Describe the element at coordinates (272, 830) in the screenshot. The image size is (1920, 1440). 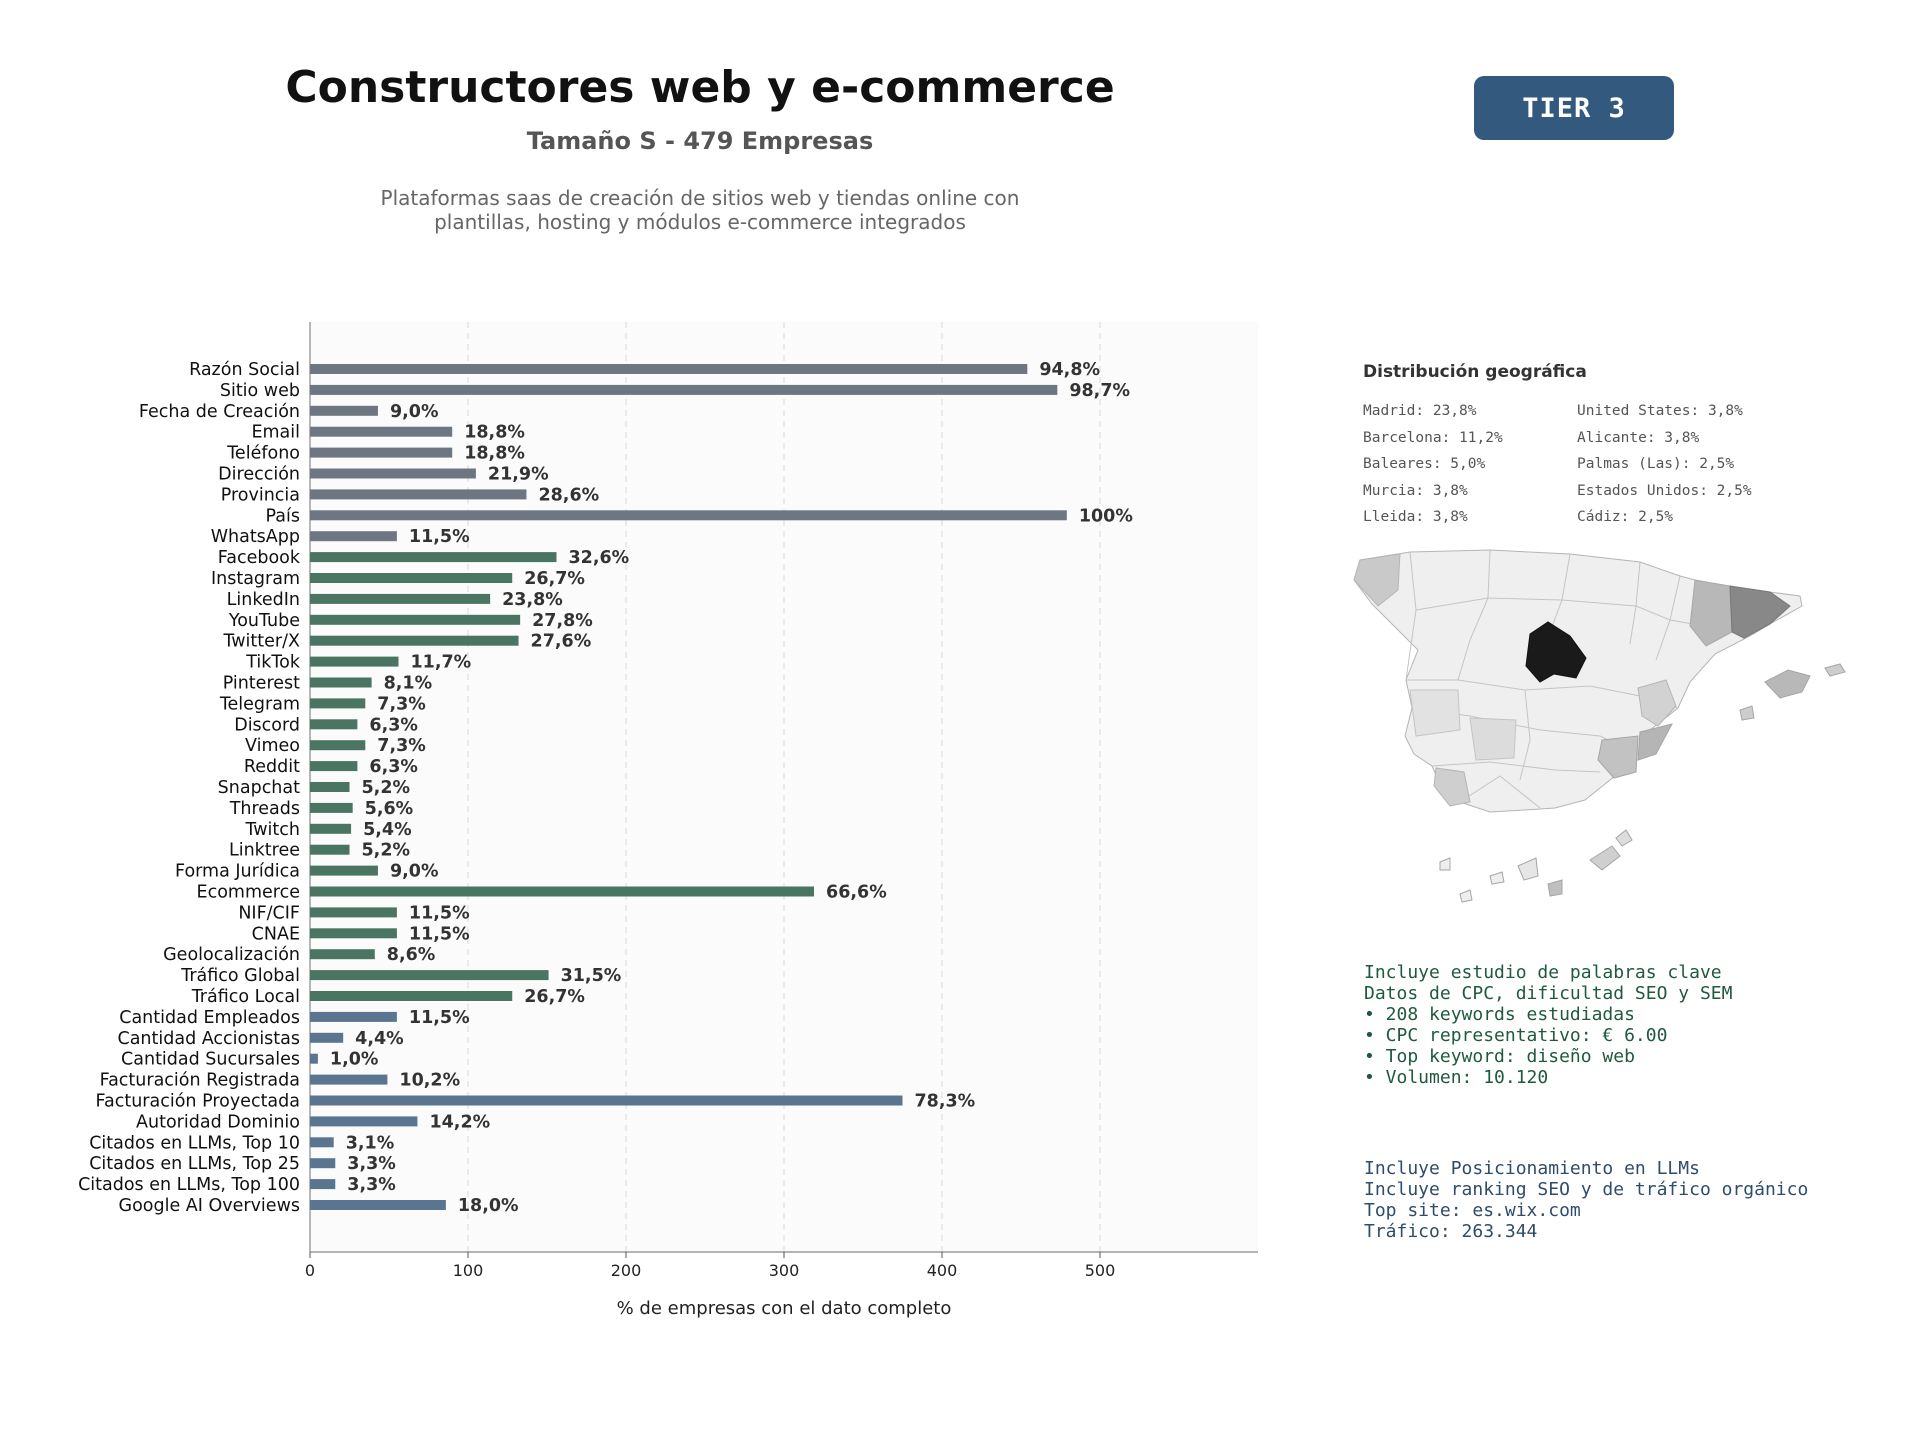
I see `category-label: Twitch` at that location.